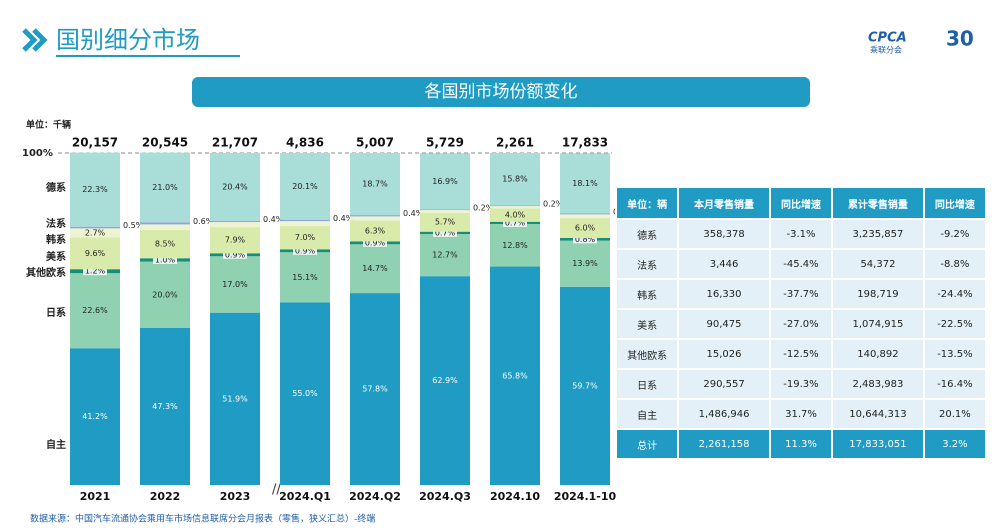 This screenshot has width=1000, height=530. I want to click on value-label: 21.0%, so click(165, 187).